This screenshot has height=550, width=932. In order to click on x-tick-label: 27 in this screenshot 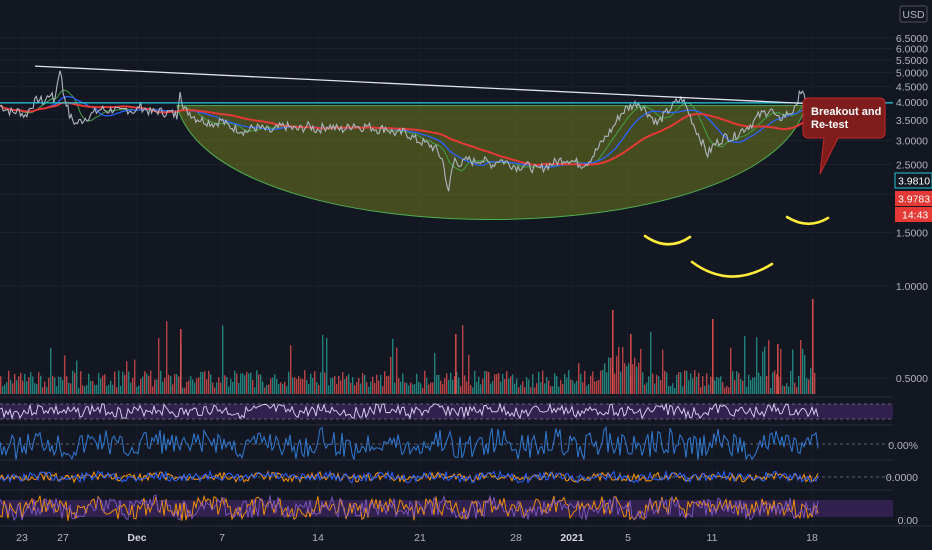, I will do `click(63, 538)`.